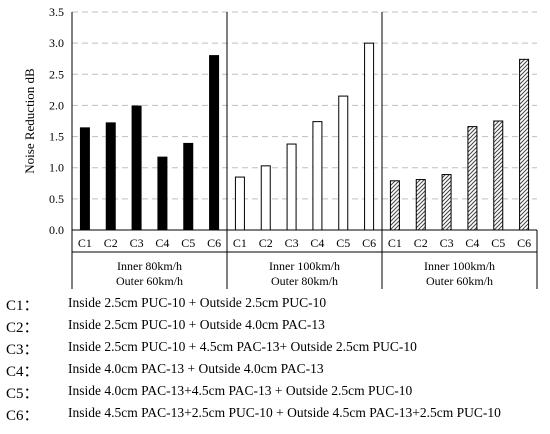 This screenshot has height=434, width=550. I want to click on y-tick-label: 0.0, so click(56, 230).